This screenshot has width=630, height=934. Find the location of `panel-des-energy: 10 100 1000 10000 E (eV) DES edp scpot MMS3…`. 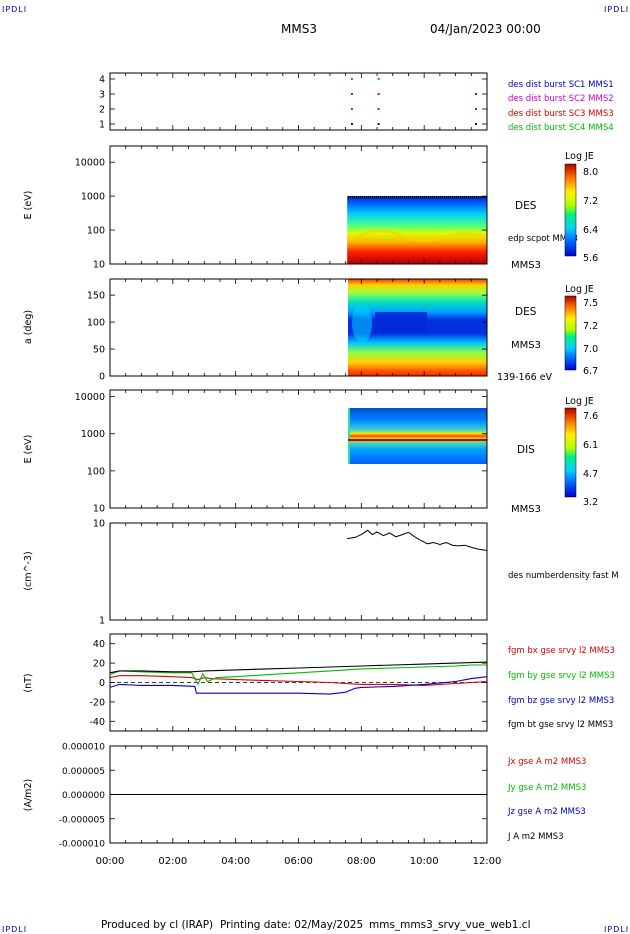

panel-des-energy: 10 100 1000 10000 E (eV) DES edp scpot MMS3… is located at coordinates (310, 208).